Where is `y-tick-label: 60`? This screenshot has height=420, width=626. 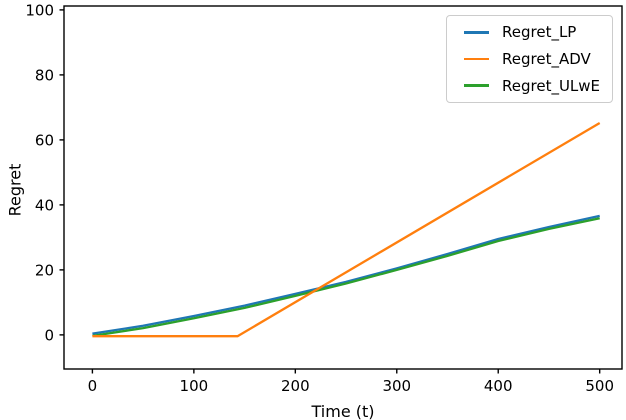 y-tick-label: 60 is located at coordinates (44, 140).